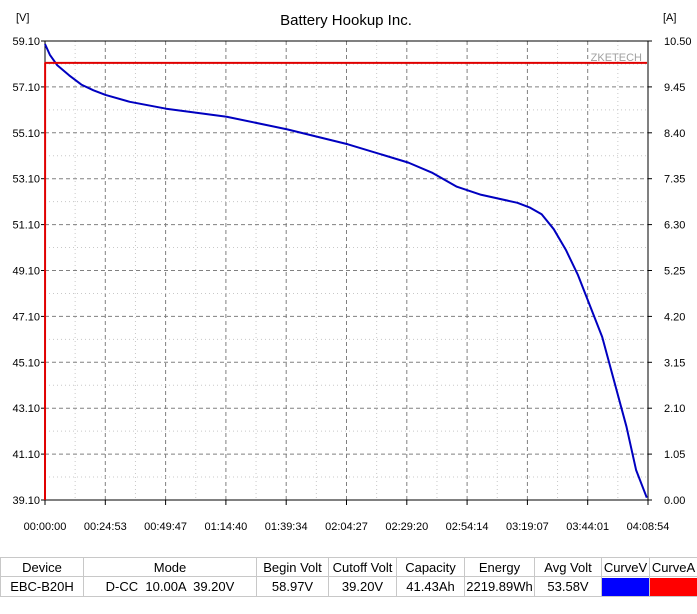 This screenshot has width=697, height=614. Describe the element at coordinates (674, 317) in the screenshot. I see `y-right-tick-label: 4.20` at that location.